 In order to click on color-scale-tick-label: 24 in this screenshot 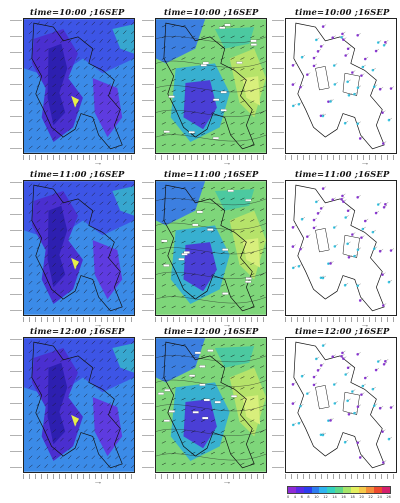, I will do `click(379, 497)`.